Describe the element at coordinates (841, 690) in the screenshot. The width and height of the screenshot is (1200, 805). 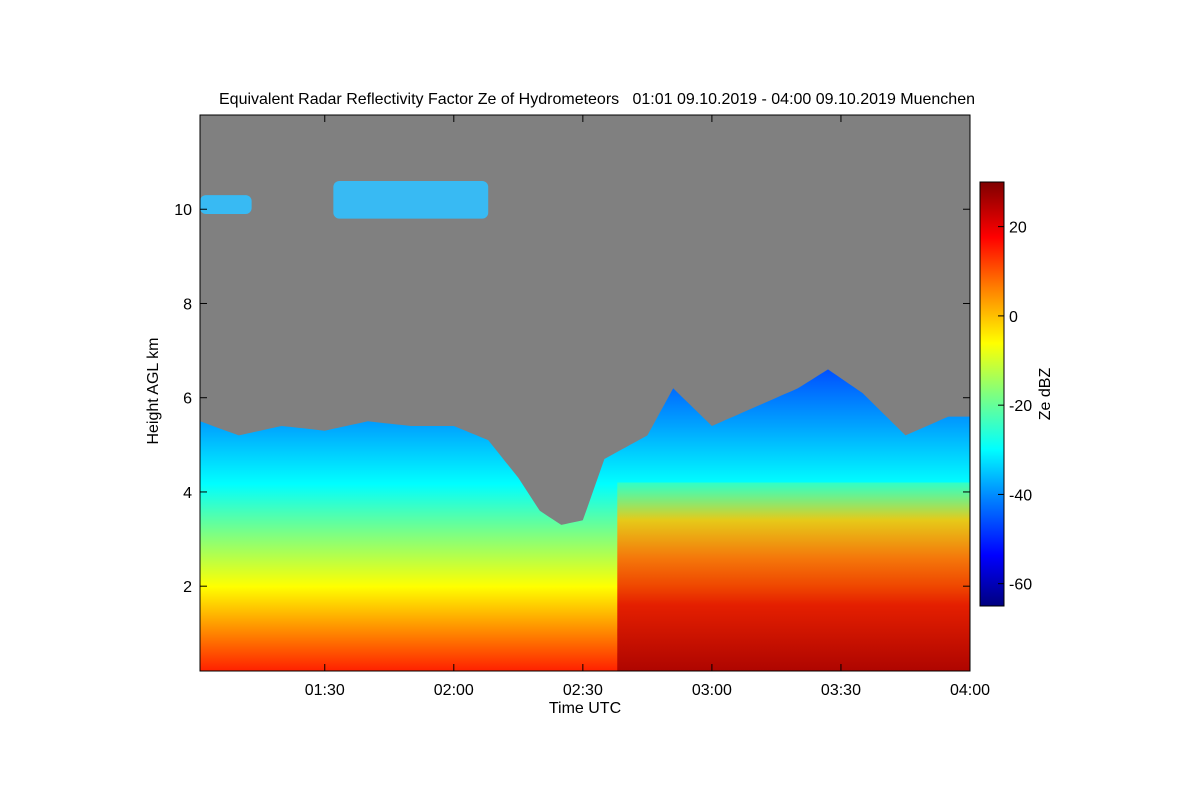
I see `x-tick-label: 03:30` at that location.